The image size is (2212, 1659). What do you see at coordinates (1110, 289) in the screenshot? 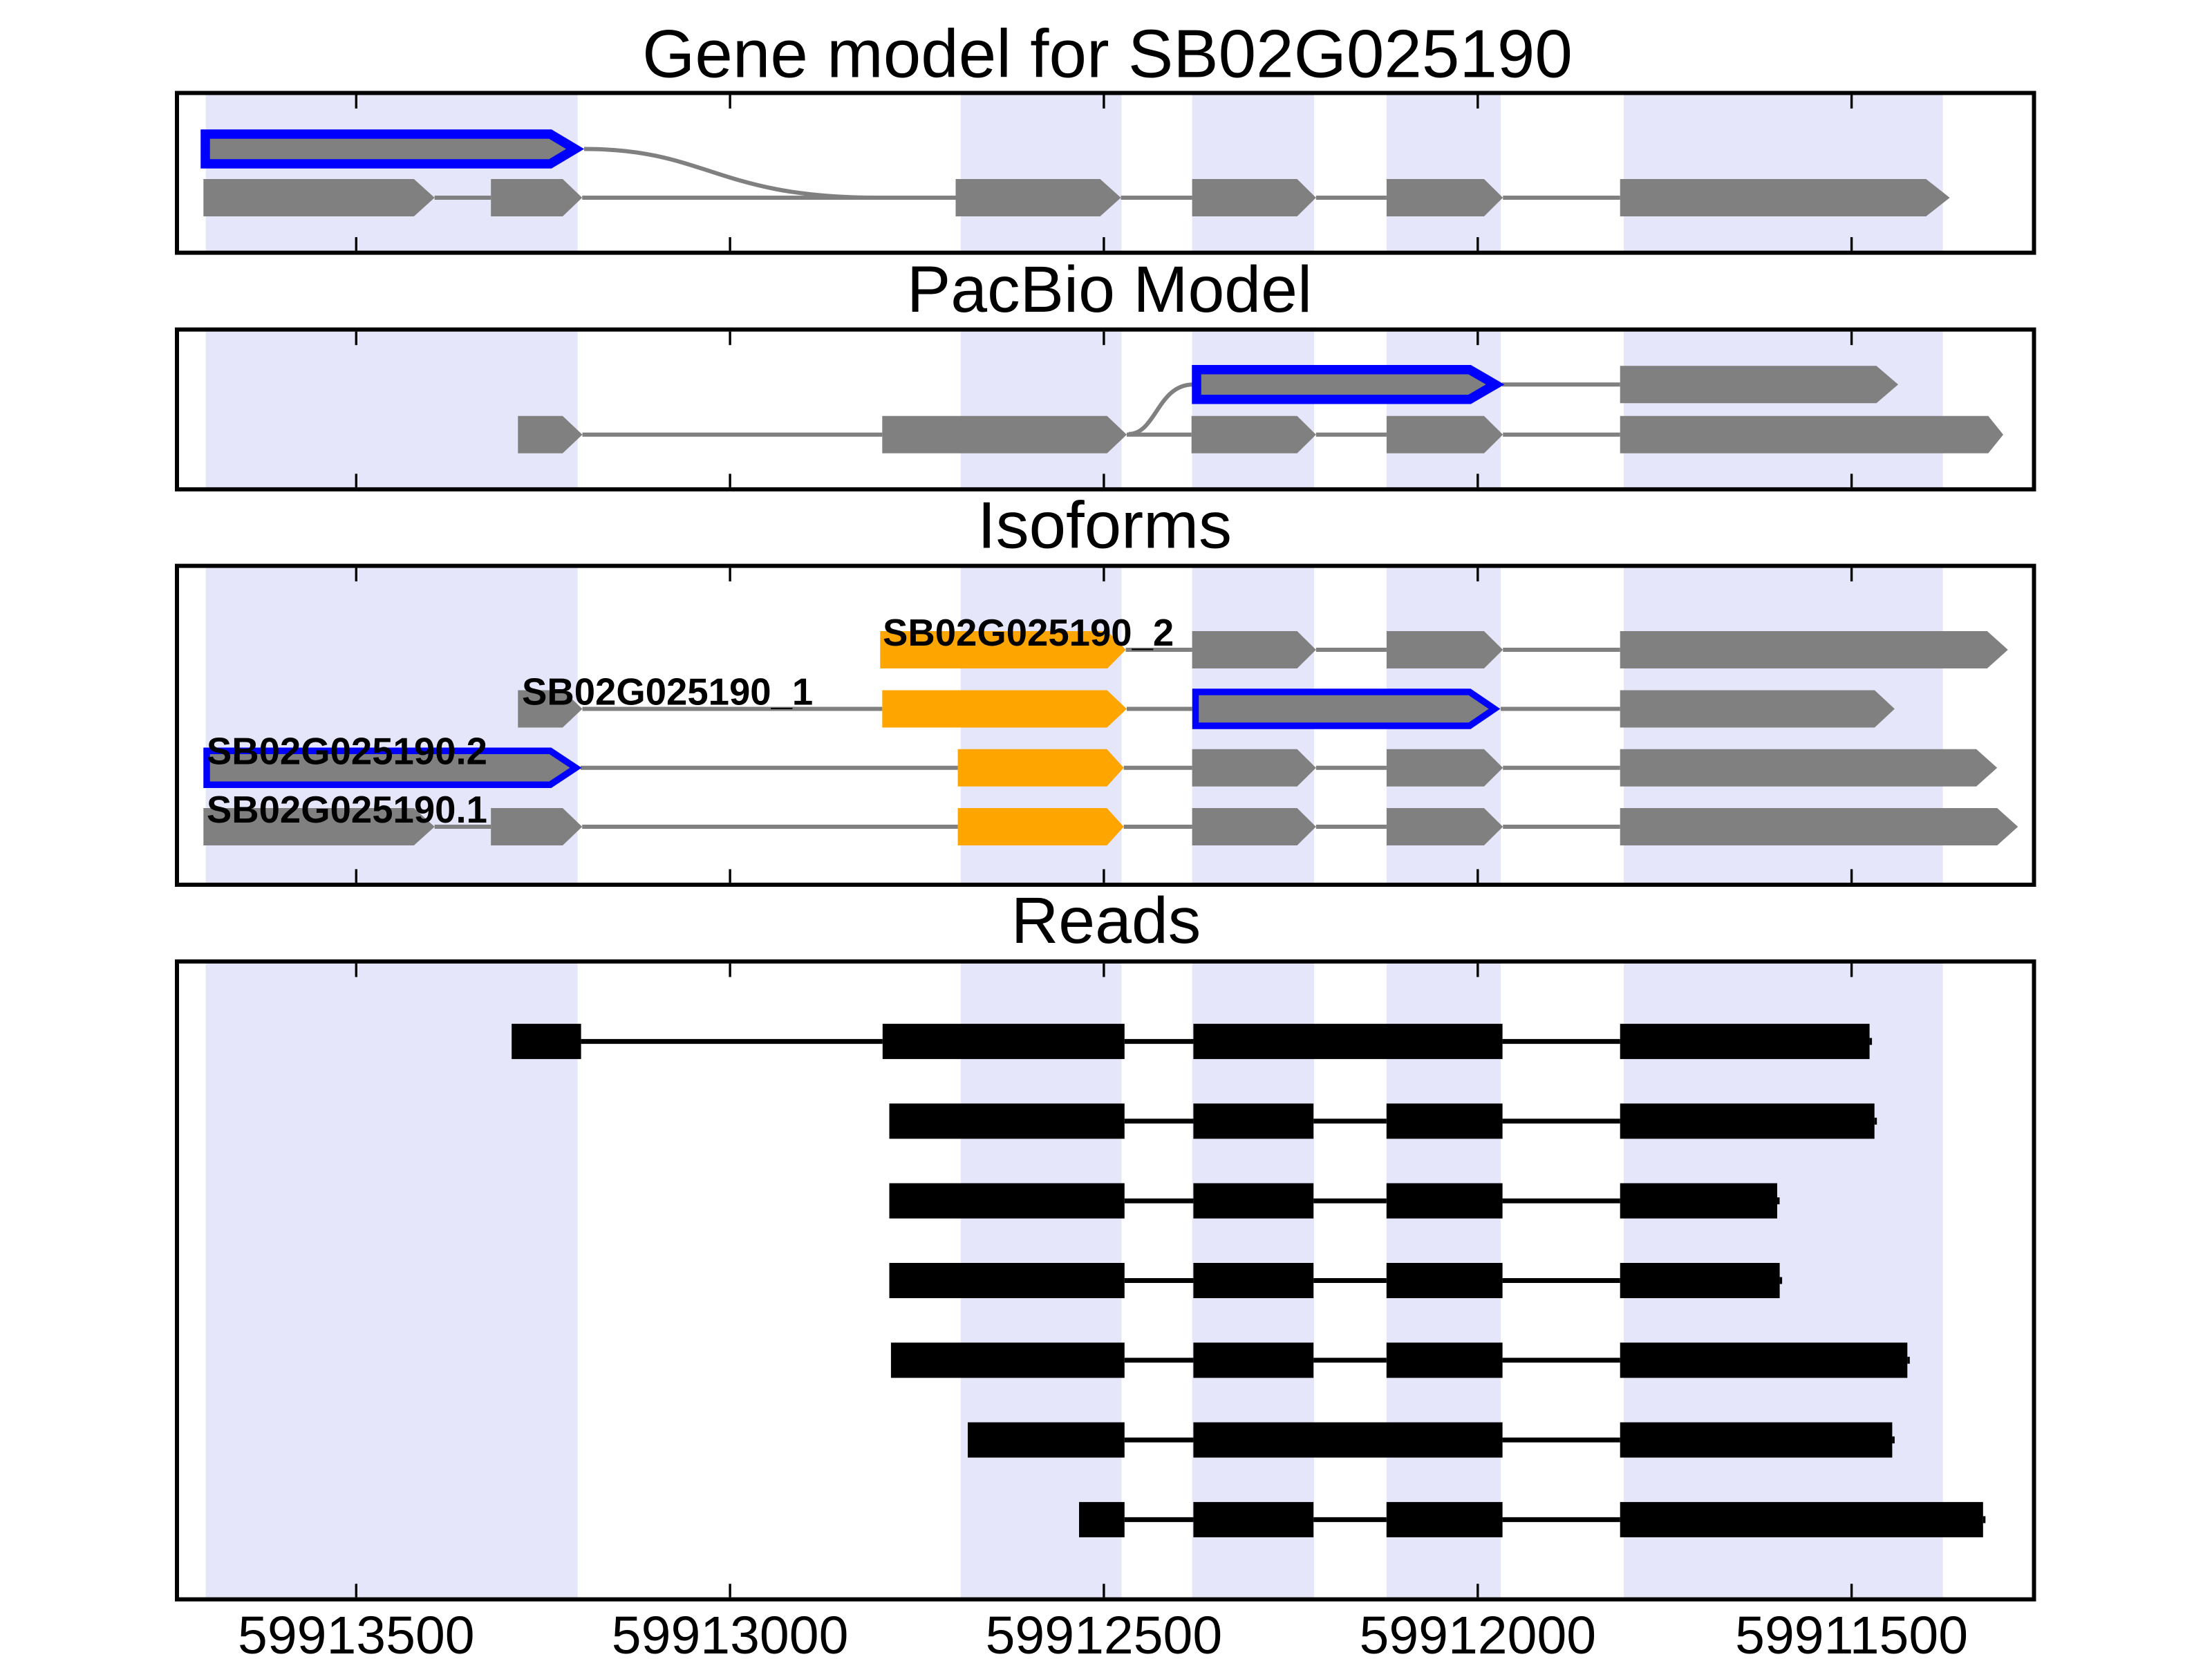
I see `svg-text: PacBio Model` at bounding box center [1110, 289].